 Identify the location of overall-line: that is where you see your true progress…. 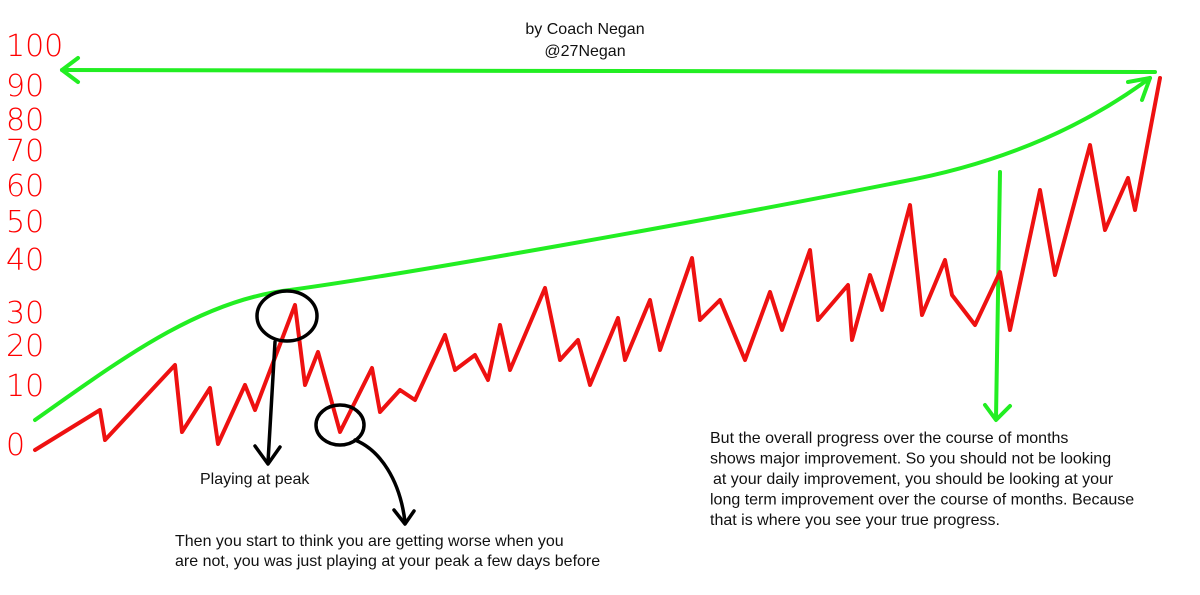
(855, 520).